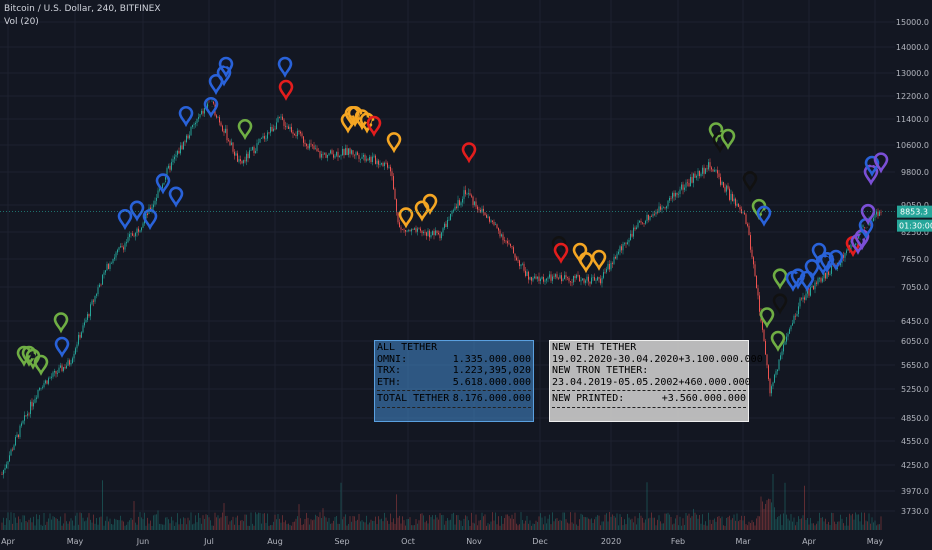 This screenshot has height=550, width=932. Describe the element at coordinates (594, 347) in the screenshot. I see `new-eth-title: NEW ETH TETHER` at that location.